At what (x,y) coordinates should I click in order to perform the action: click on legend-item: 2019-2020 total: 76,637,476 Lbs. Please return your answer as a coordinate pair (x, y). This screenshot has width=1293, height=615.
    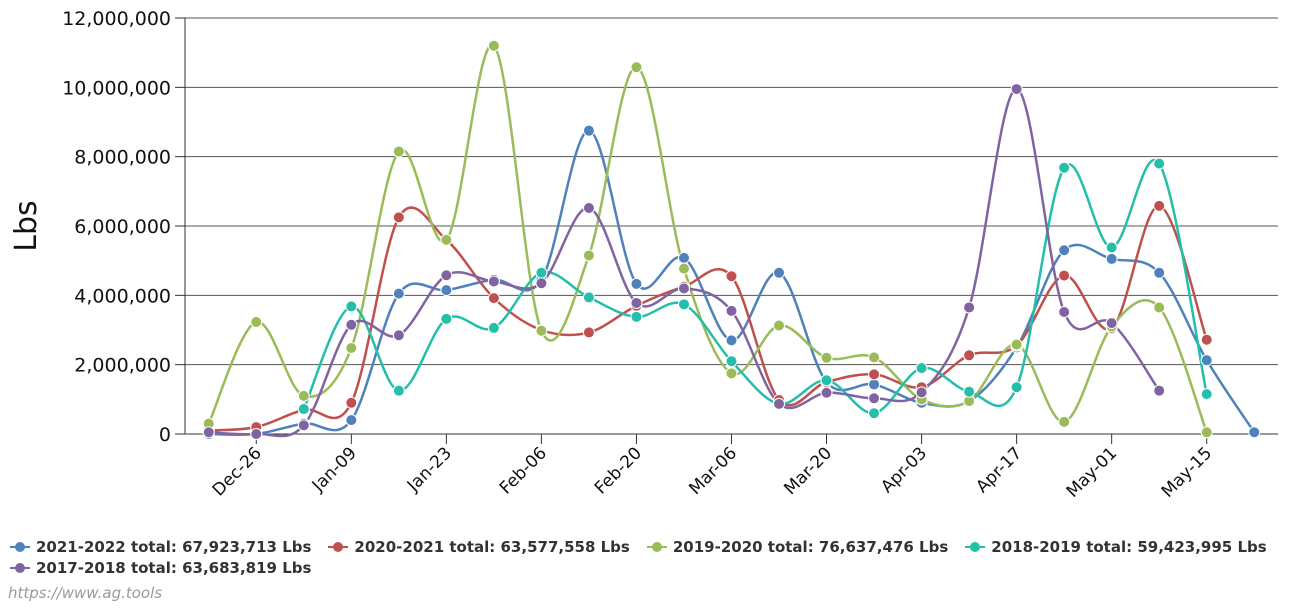
    Looking at the image, I should click on (797, 546).